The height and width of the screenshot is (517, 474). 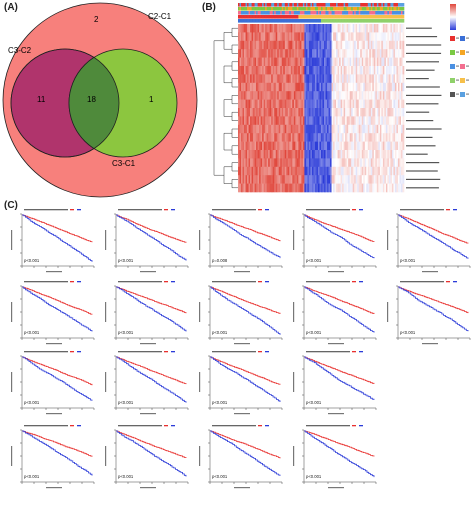 What do you see at coordinates (459, 50) in the screenshot?
I see `heatmap-legend` at bounding box center [459, 50].